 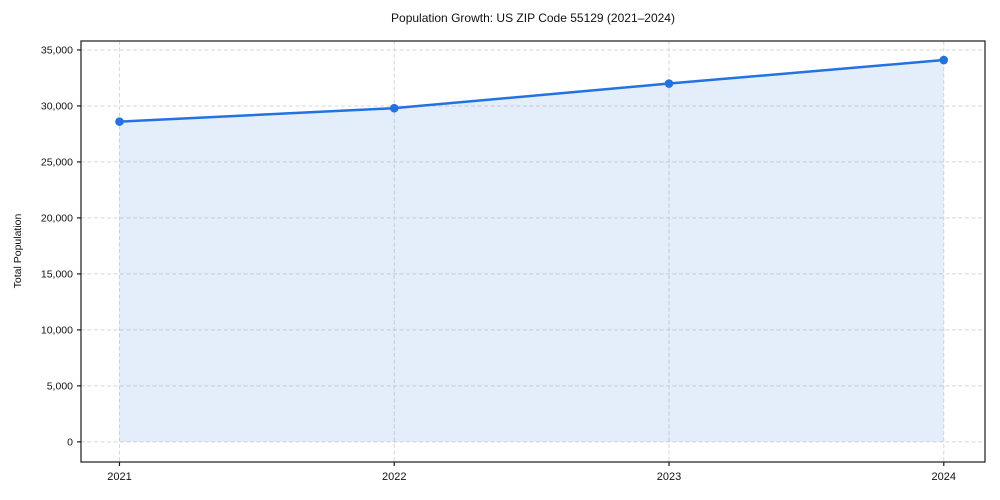 What do you see at coordinates (669, 477) in the screenshot?
I see `x-tick-label: 2023` at bounding box center [669, 477].